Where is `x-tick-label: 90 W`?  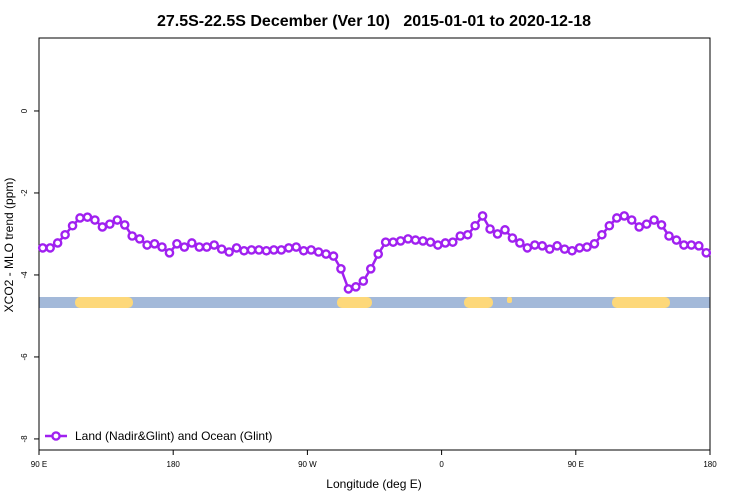 x-tick-label: 90 W is located at coordinates (307, 464).